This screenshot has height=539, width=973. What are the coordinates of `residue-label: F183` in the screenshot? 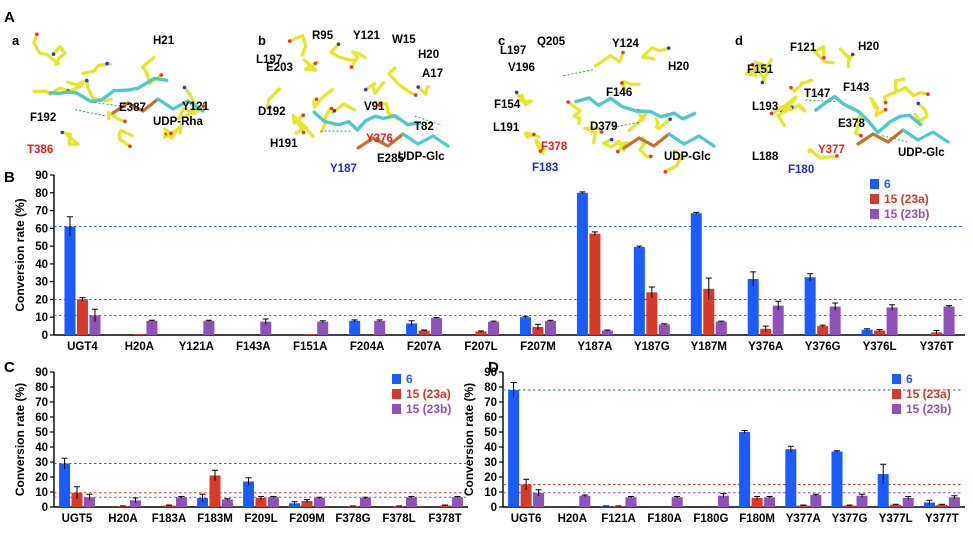 It's located at (545, 168).